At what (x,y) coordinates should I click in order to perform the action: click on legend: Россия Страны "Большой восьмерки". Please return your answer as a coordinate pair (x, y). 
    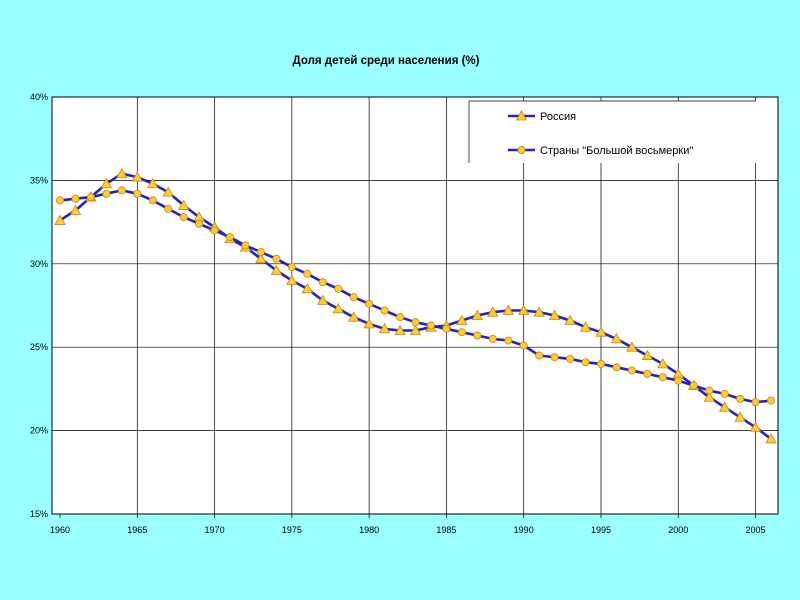
    Looking at the image, I should click on (612, 131).